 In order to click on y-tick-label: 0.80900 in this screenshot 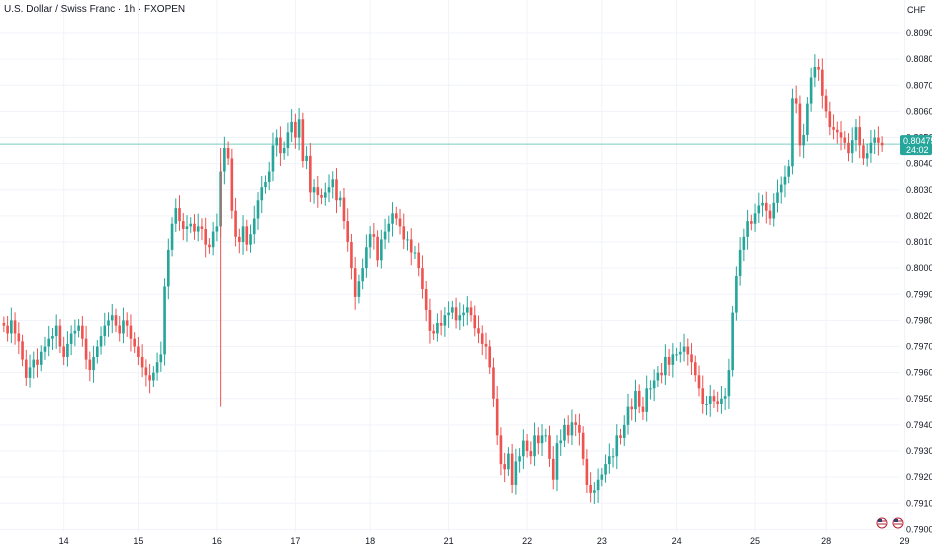, I will do `click(919, 33)`.